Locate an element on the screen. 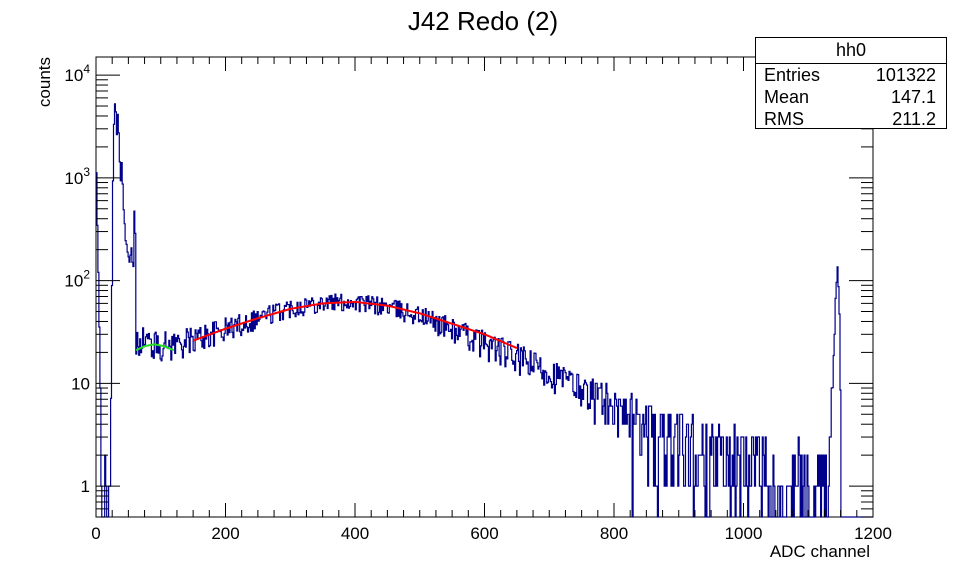 The image size is (968, 574). stats-value: 211.2 is located at coordinates (914, 119).